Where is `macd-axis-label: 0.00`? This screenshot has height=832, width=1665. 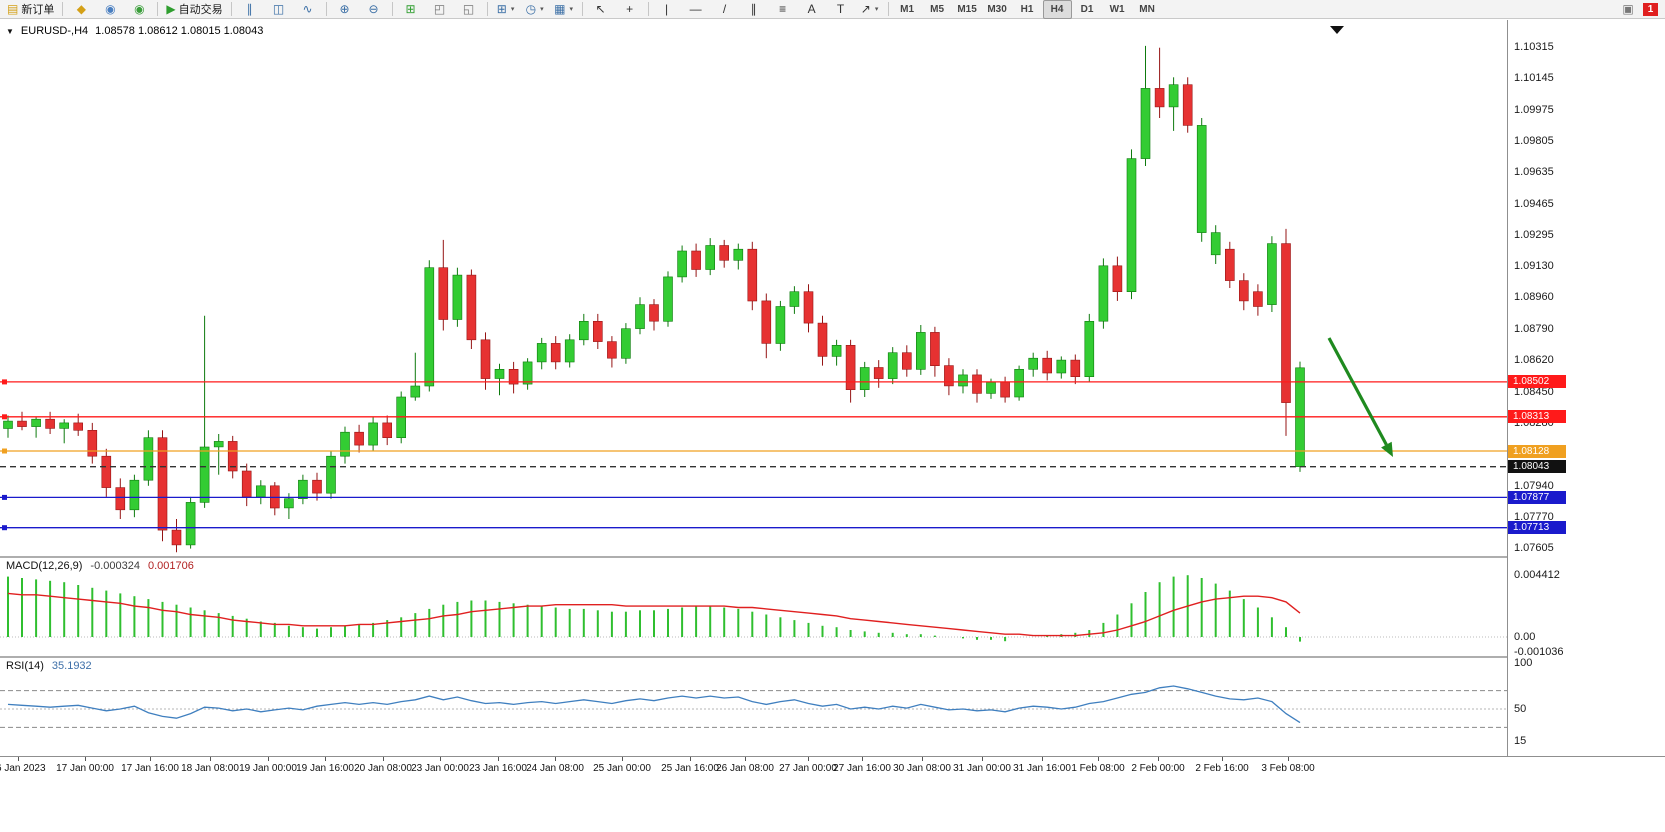
macd-axis-label: 0.00 is located at coordinates (1525, 637).